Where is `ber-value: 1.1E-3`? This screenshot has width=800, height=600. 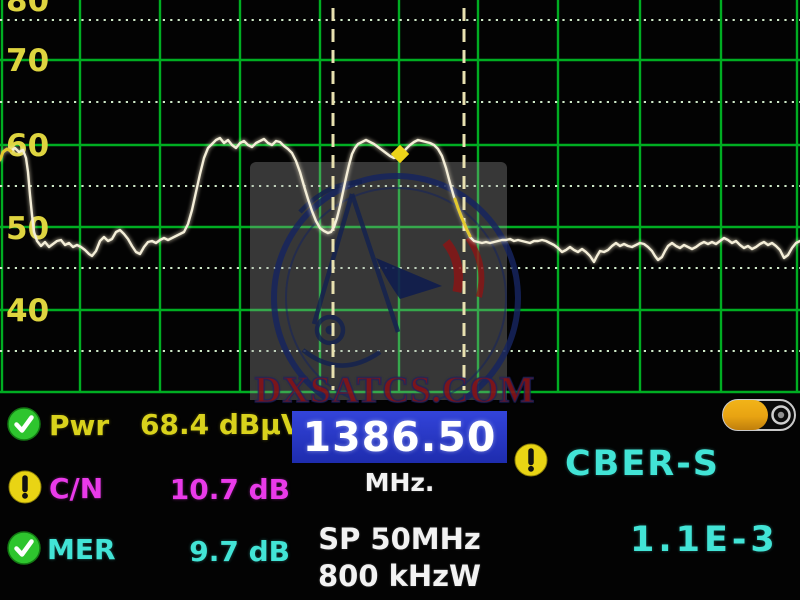 ber-value: 1.1E-3 is located at coordinates (704, 540).